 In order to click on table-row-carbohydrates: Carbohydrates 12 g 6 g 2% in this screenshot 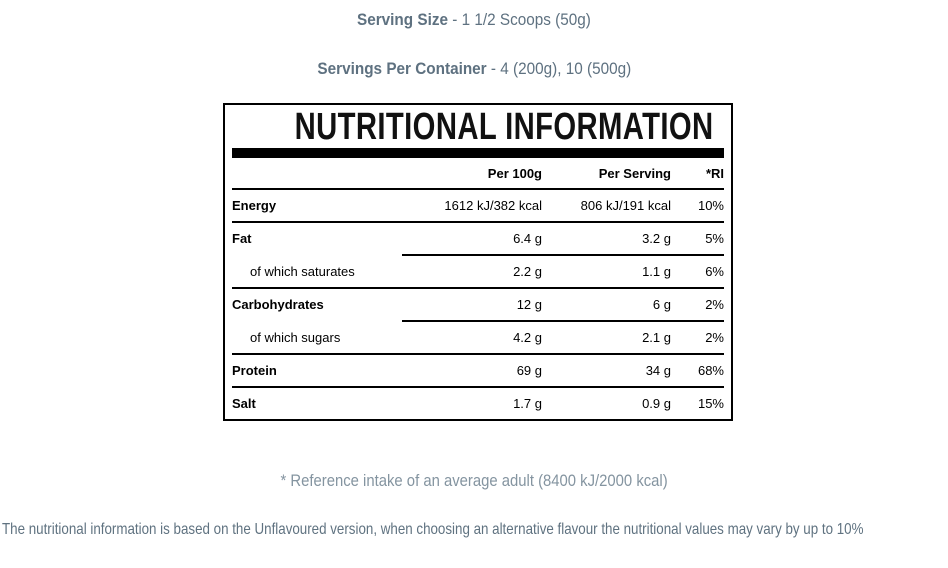, I will do `click(478, 304)`.